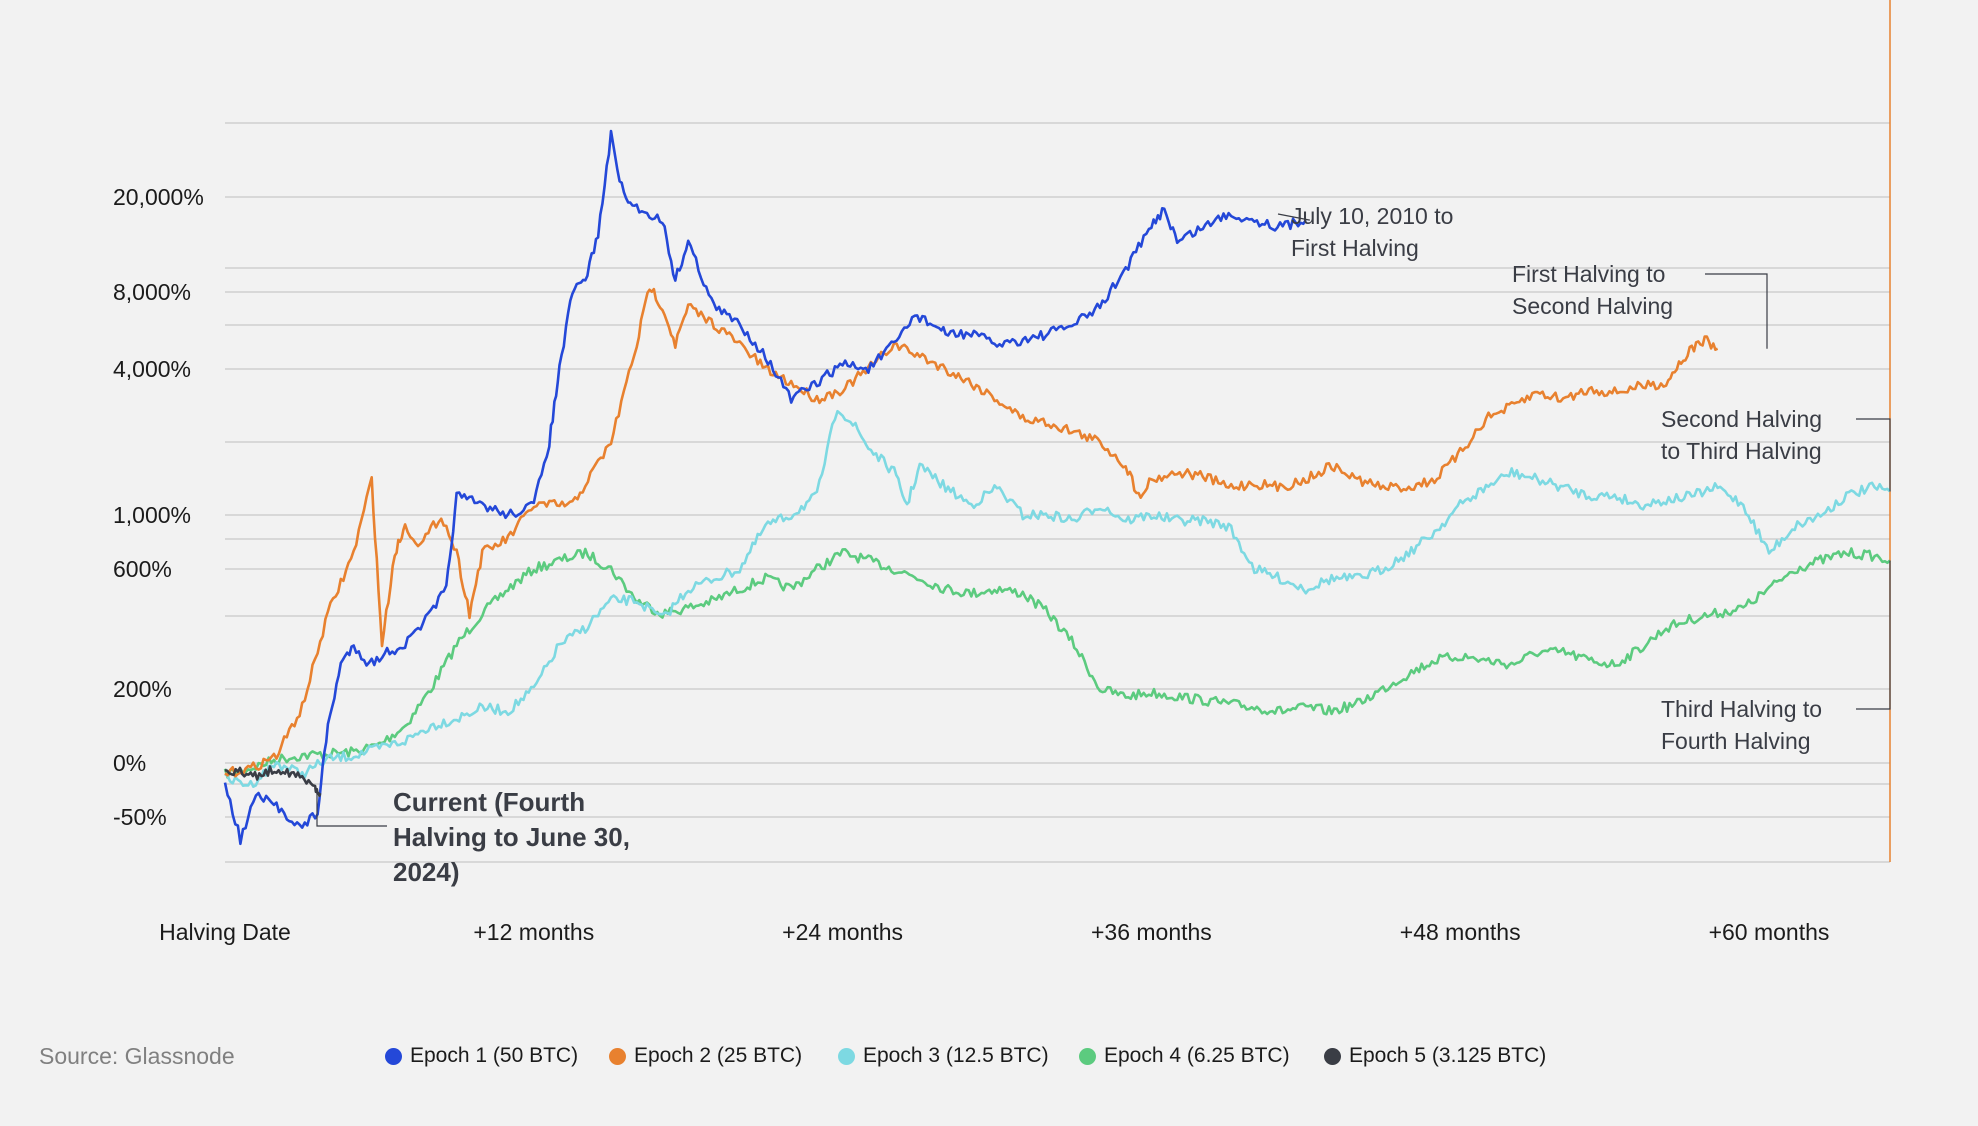  I want to click on legend-item: Epoch 1 (50 BTC), so click(481, 1056).